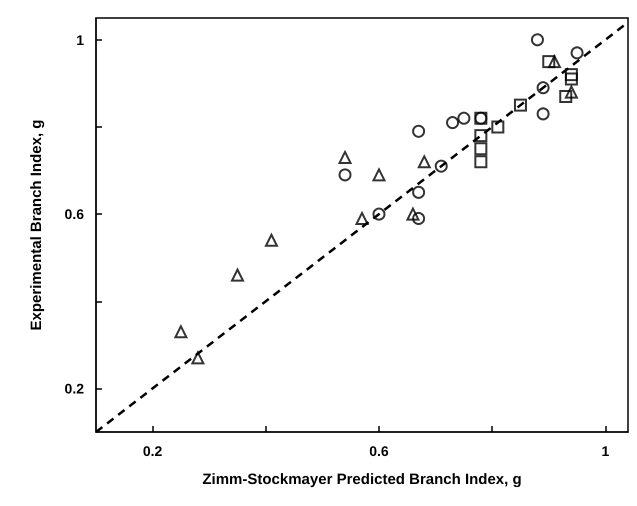 The image size is (637, 506). Describe the element at coordinates (74, 214) in the screenshot. I see `y-tick-label: 0.6` at that location.